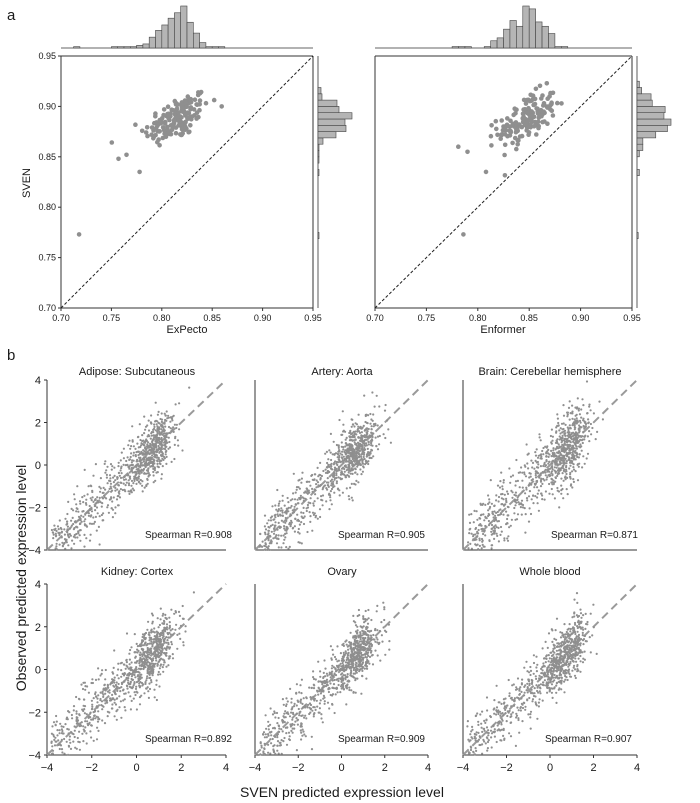  I want to click on right-marginal-histogram, so click(335, 182).